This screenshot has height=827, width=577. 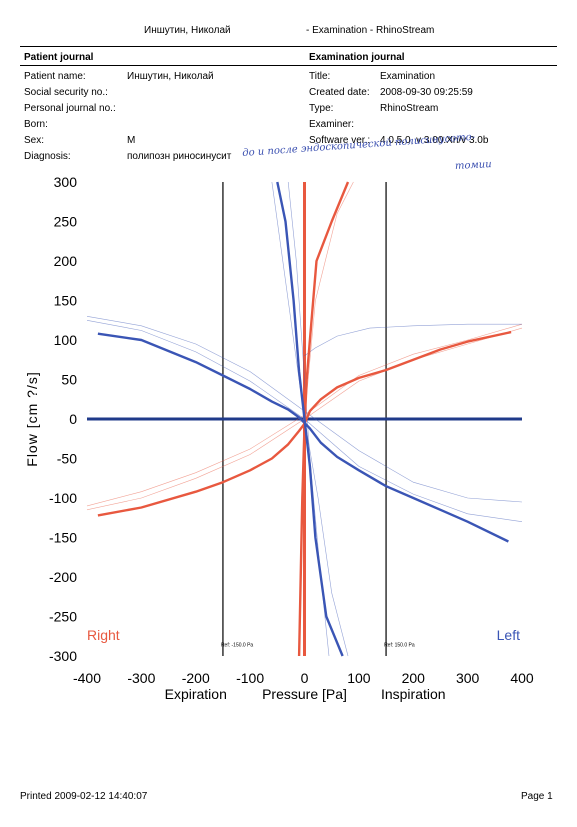 What do you see at coordinates (87, 678) in the screenshot?
I see `x-tick-label: -400` at bounding box center [87, 678].